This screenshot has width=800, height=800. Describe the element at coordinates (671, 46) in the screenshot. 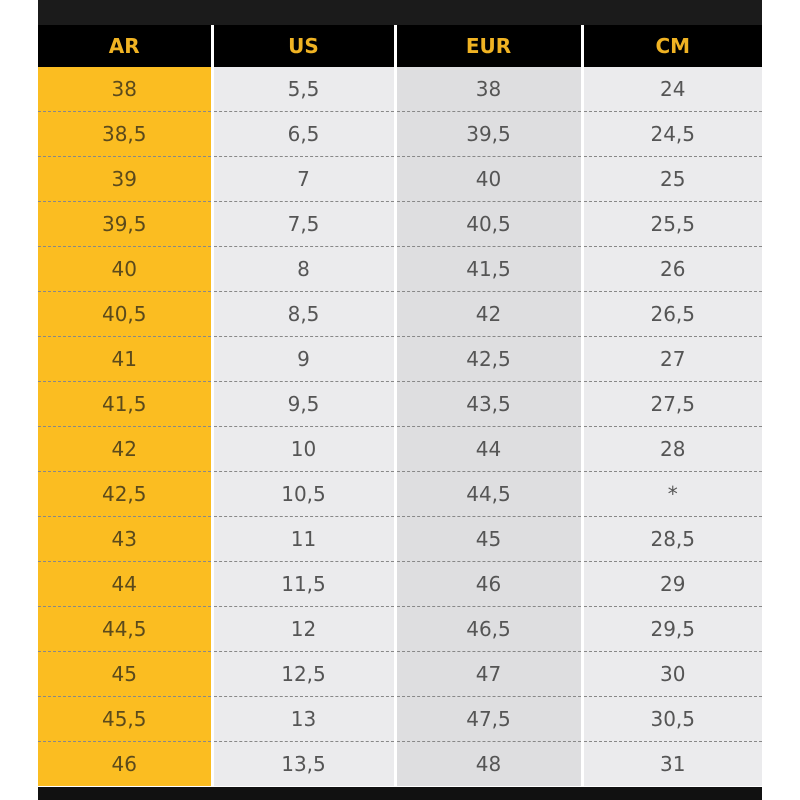

I see `header-cm: CM` at that location.